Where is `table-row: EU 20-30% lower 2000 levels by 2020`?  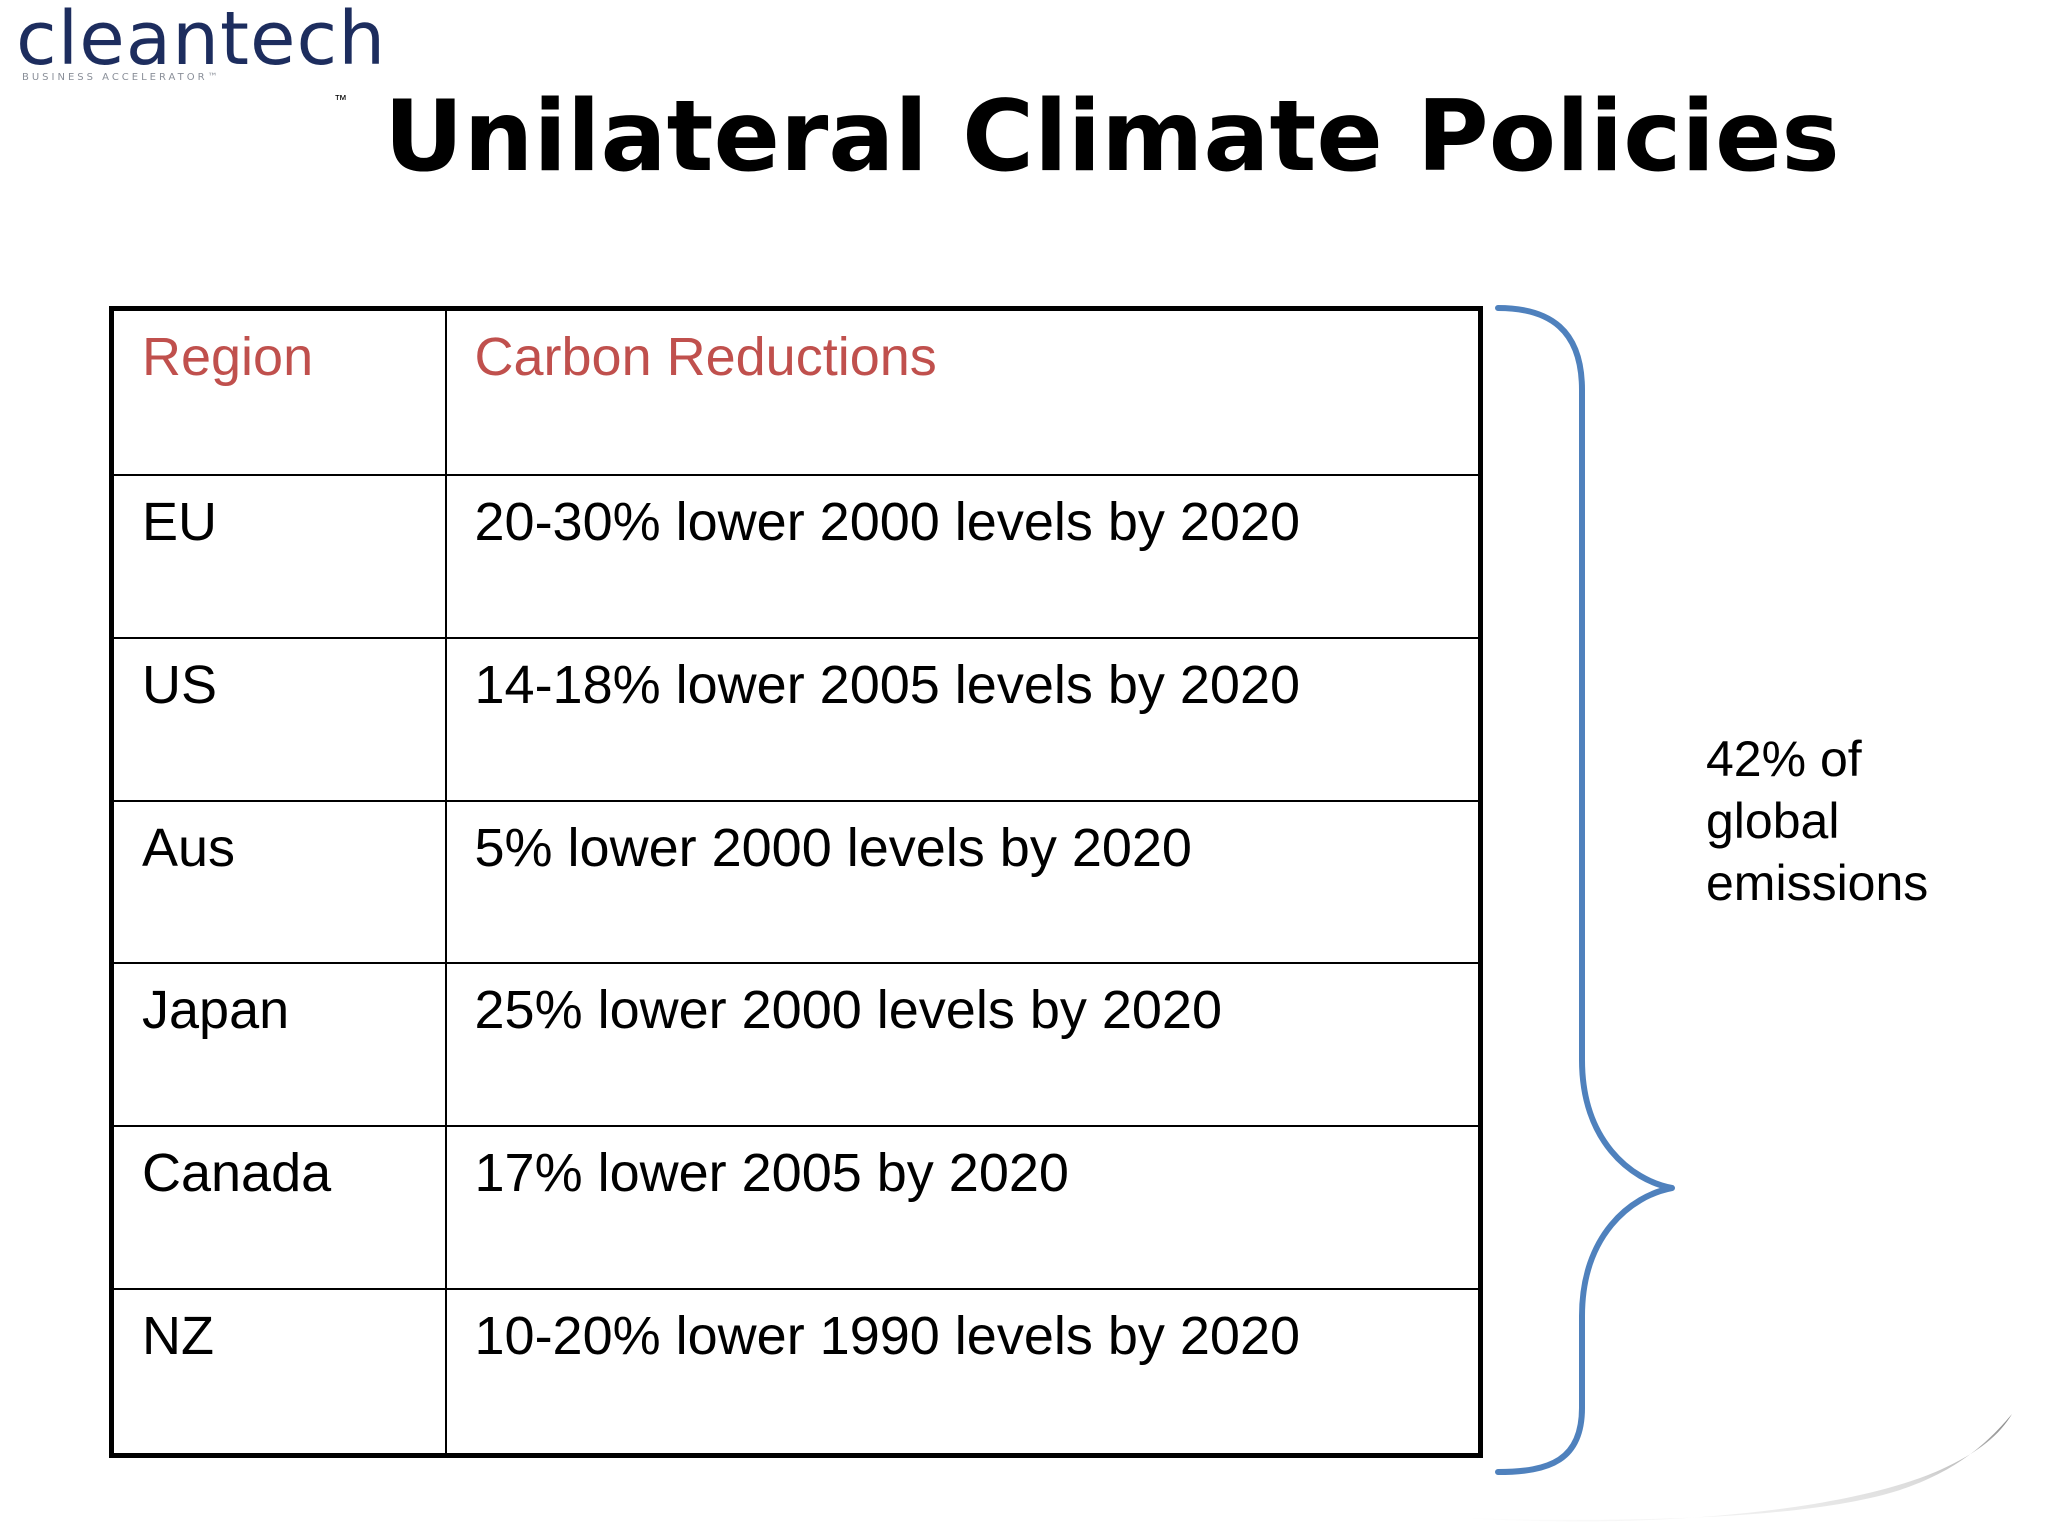 table-row: EU 20-30% lower 2000 levels by 2020 is located at coordinates (796, 556).